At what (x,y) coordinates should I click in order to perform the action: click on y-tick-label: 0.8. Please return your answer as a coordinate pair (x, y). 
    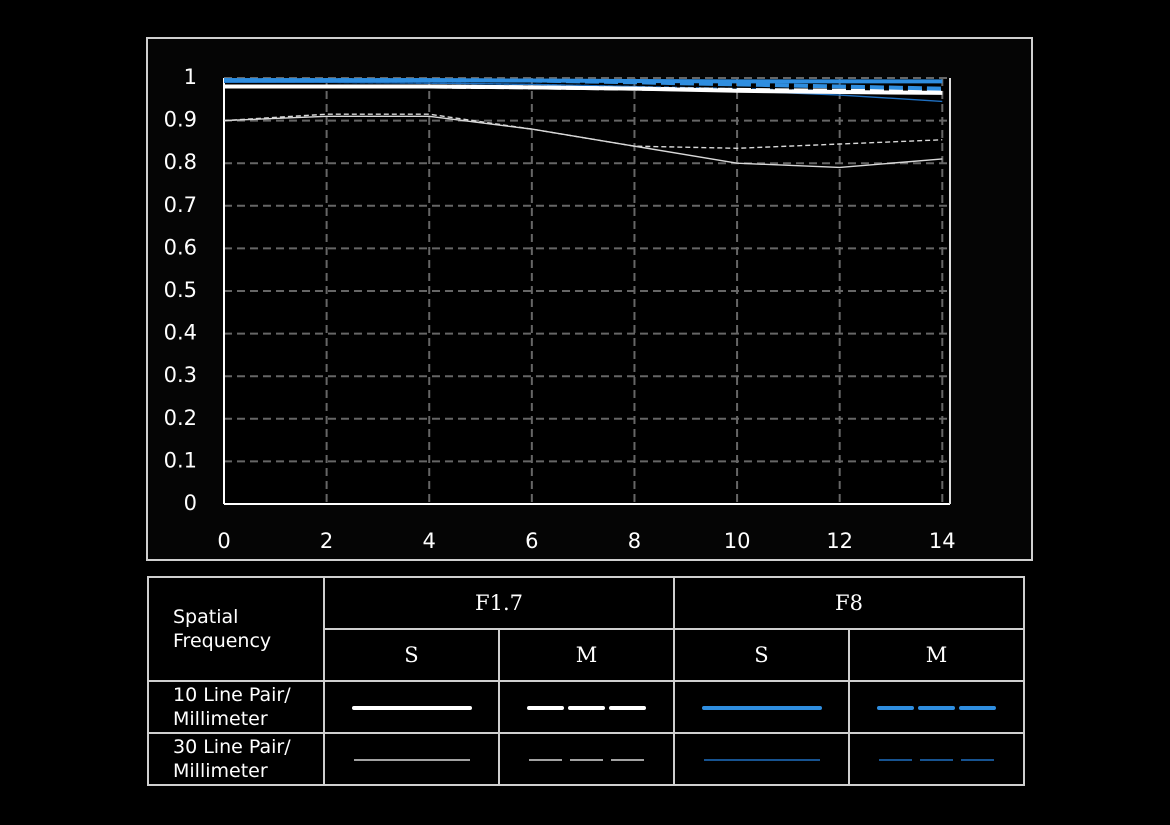
    Looking at the image, I should click on (180, 162).